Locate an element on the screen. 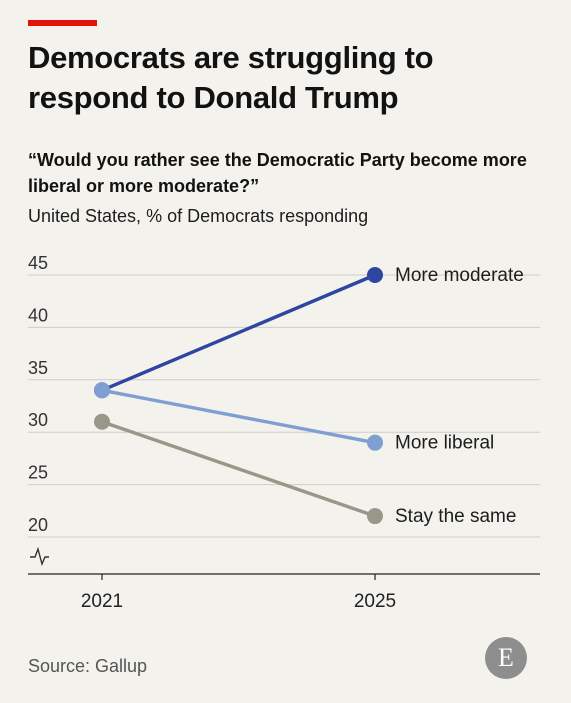 The width and height of the screenshot is (571, 703). y-tick-label: 20 is located at coordinates (38, 525).